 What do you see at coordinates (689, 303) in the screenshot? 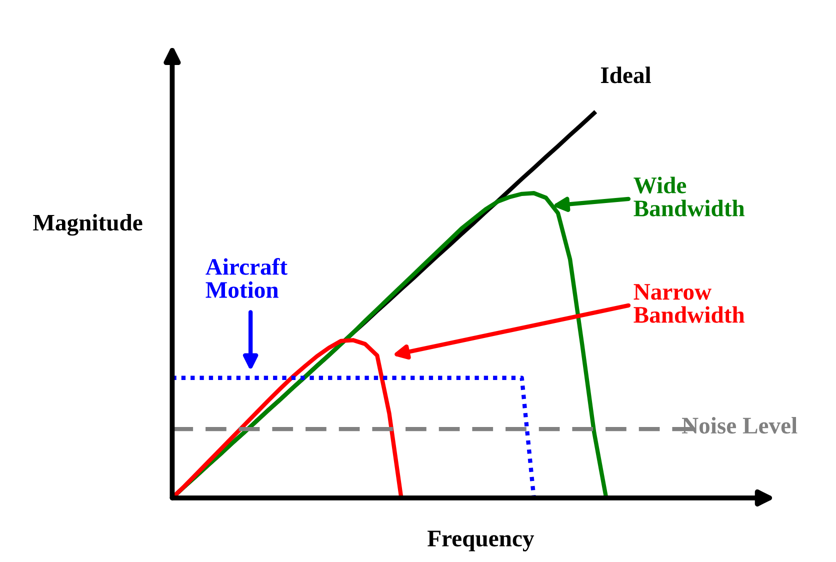
I see `text: Narrow Bandwidth` at bounding box center [689, 303].